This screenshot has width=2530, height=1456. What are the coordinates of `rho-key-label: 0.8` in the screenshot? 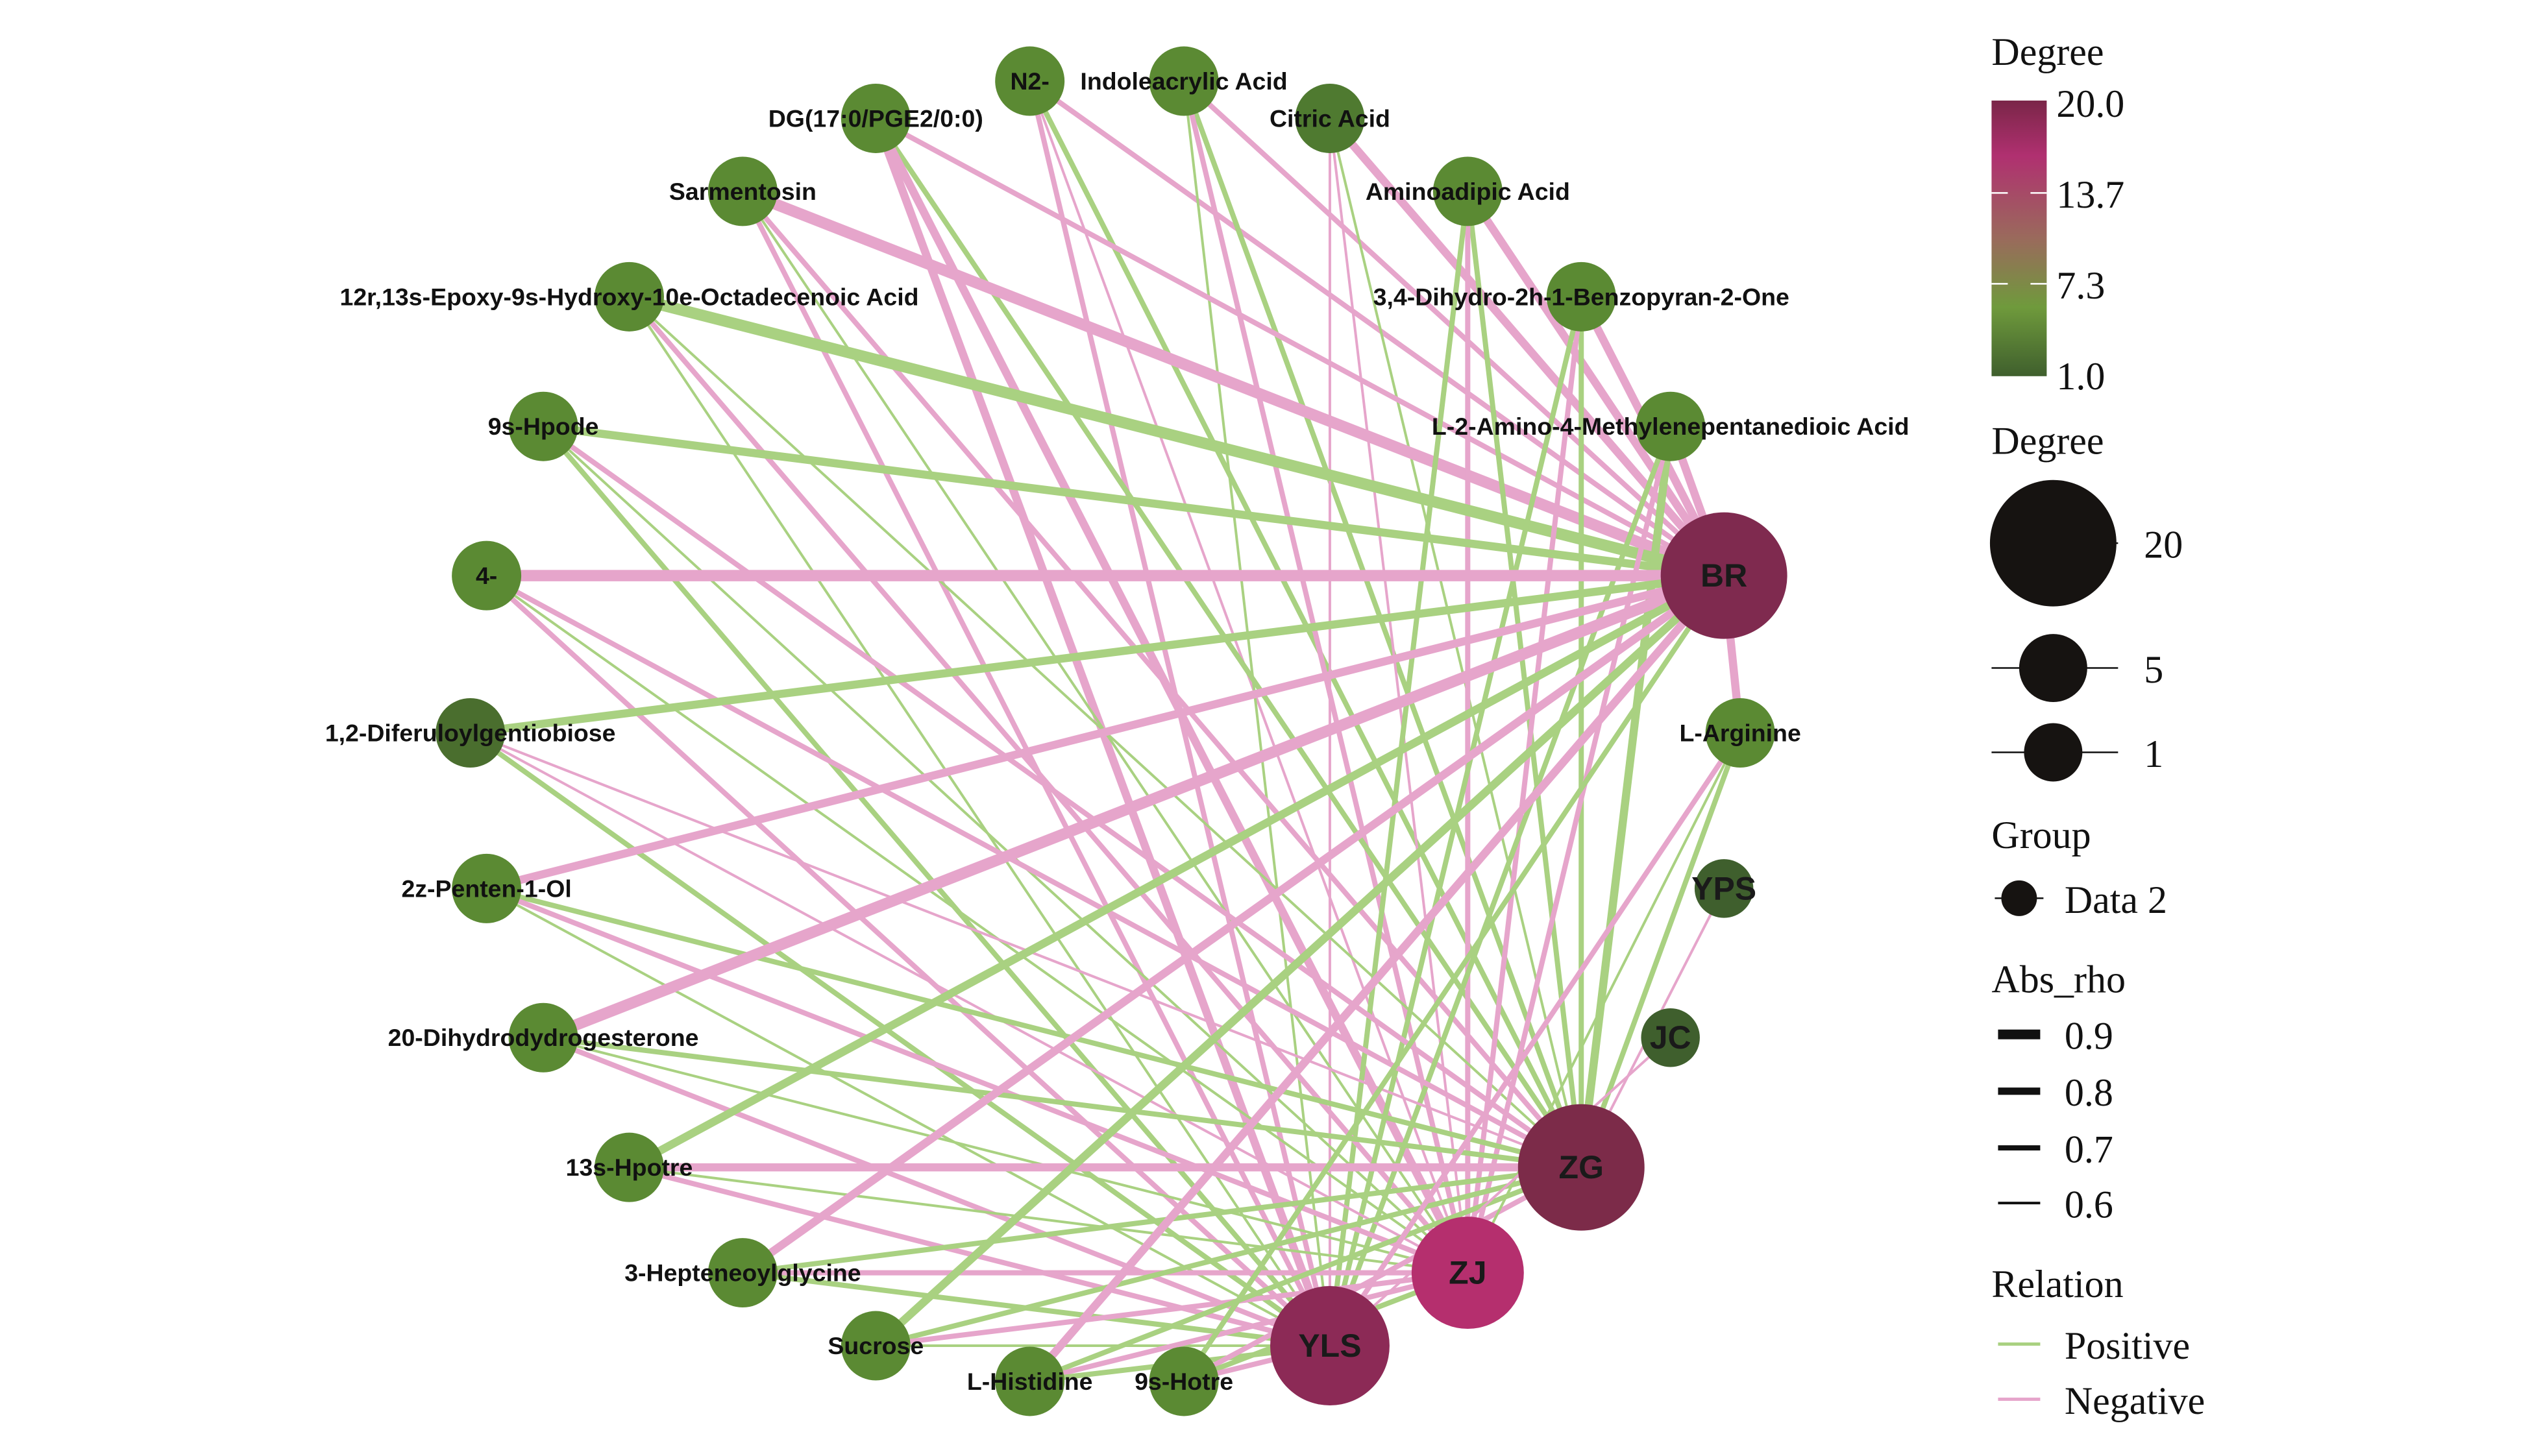 It's located at (2089, 1092).